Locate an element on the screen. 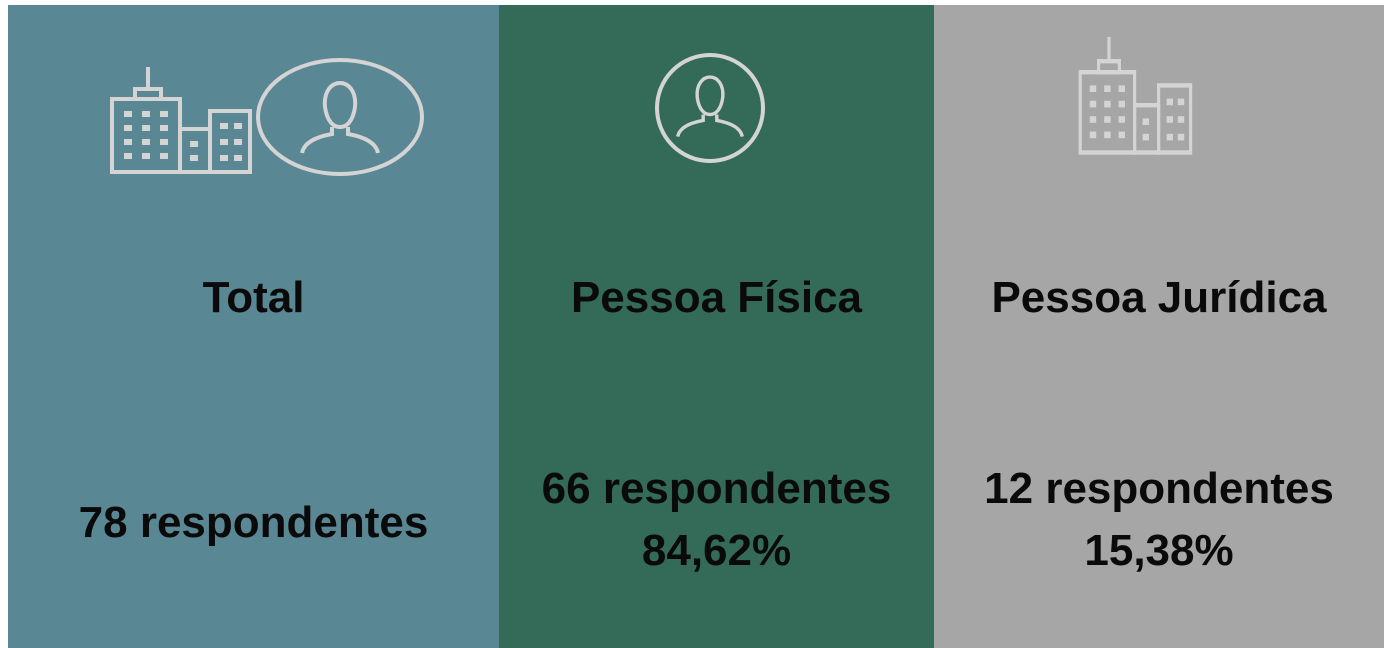 This screenshot has width=1387, height=648. panel-title: Total is located at coordinates (253, 297).